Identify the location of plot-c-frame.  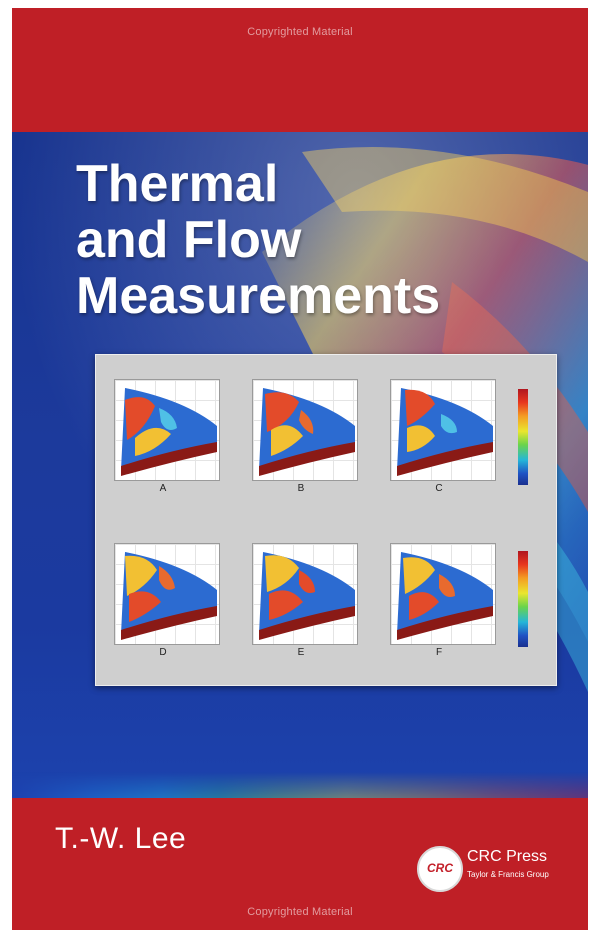
(443, 430).